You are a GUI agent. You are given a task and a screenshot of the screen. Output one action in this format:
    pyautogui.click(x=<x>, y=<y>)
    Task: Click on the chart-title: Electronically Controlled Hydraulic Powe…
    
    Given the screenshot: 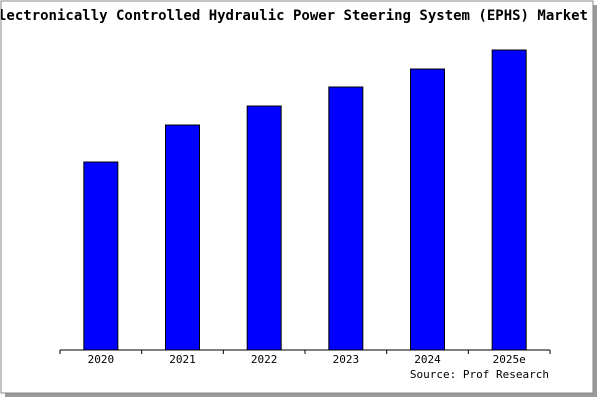 What is the action you would take?
    pyautogui.click(x=294, y=16)
    